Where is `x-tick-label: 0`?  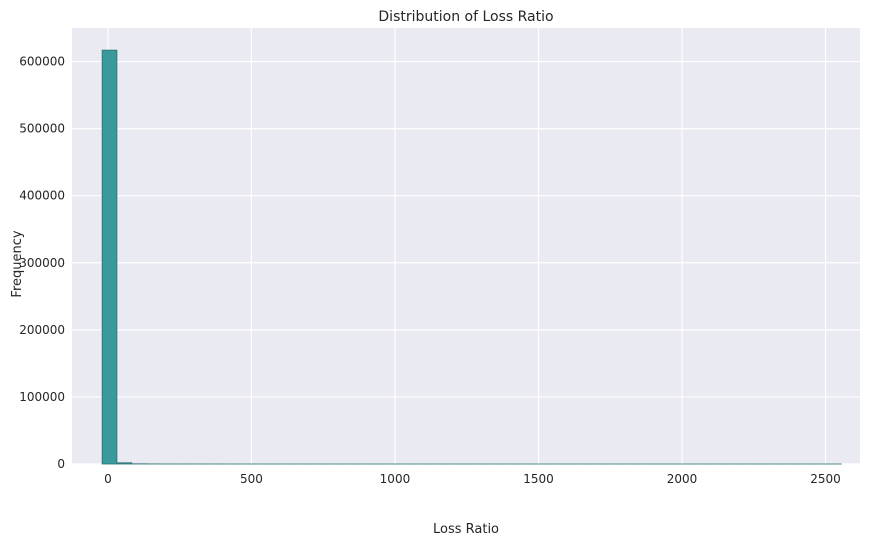 x-tick-label: 0 is located at coordinates (108, 479).